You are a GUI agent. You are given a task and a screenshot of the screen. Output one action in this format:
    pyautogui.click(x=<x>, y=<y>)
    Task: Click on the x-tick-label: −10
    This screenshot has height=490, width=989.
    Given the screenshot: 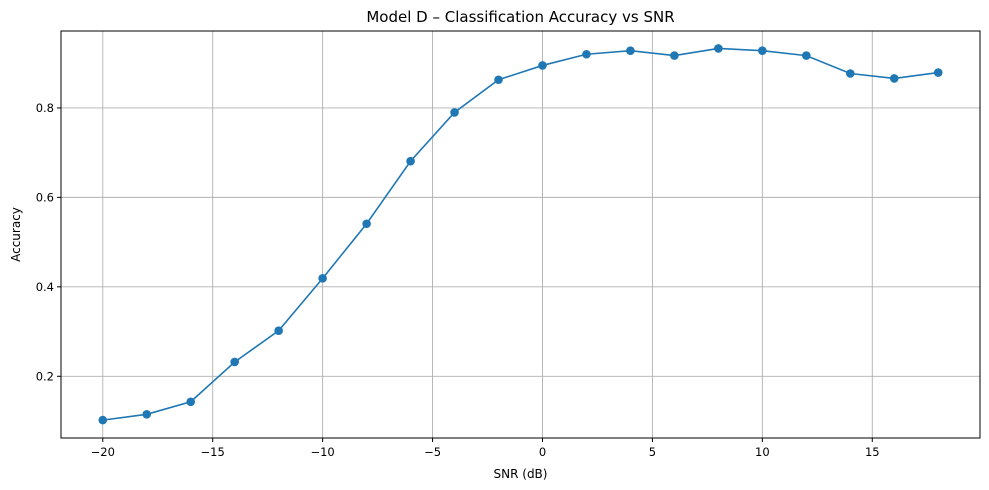 What is the action you would take?
    pyautogui.click(x=322, y=452)
    